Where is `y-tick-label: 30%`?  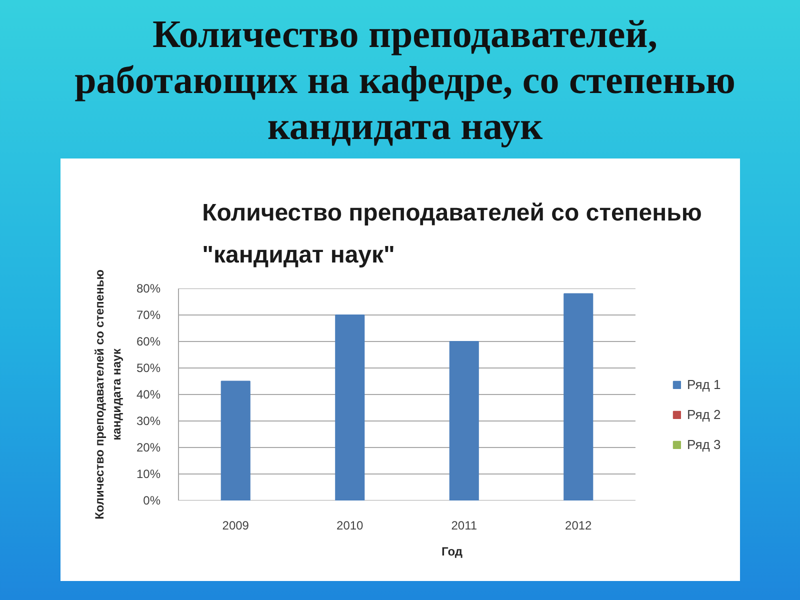 y-tick-label: 30% is located at coordinates (148, 421).